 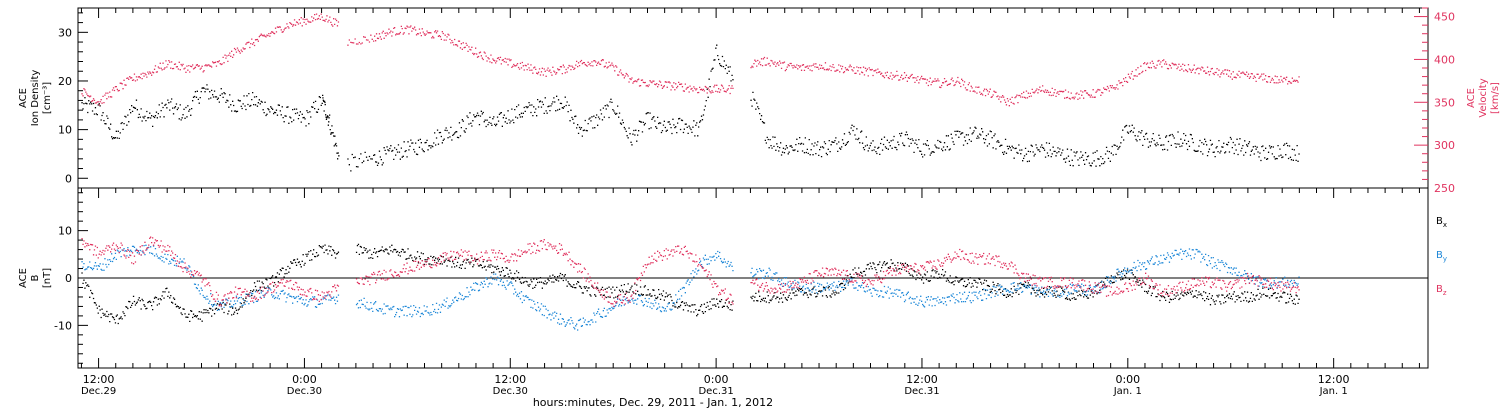 I want to click on b-tick-label: 10, so click(x=65, y=231).